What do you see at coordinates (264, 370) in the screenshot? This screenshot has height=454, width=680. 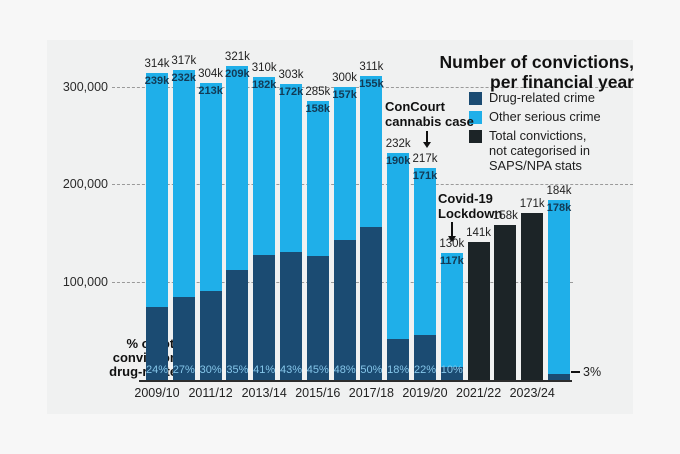 I see `bar-drug-percent-label: 41%` at bounding box center [264, 370].